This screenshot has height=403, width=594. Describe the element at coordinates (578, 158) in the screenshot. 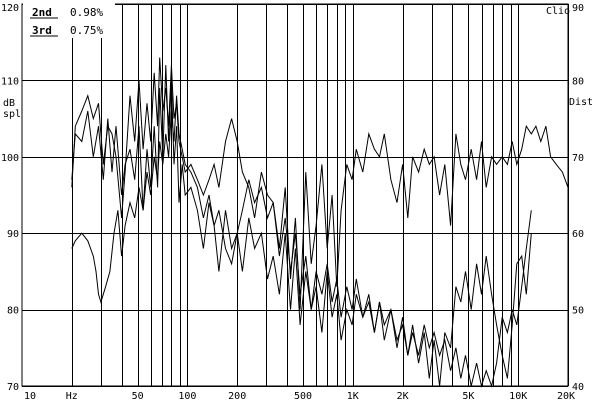

I see `right-tick-label: 70` at that location.